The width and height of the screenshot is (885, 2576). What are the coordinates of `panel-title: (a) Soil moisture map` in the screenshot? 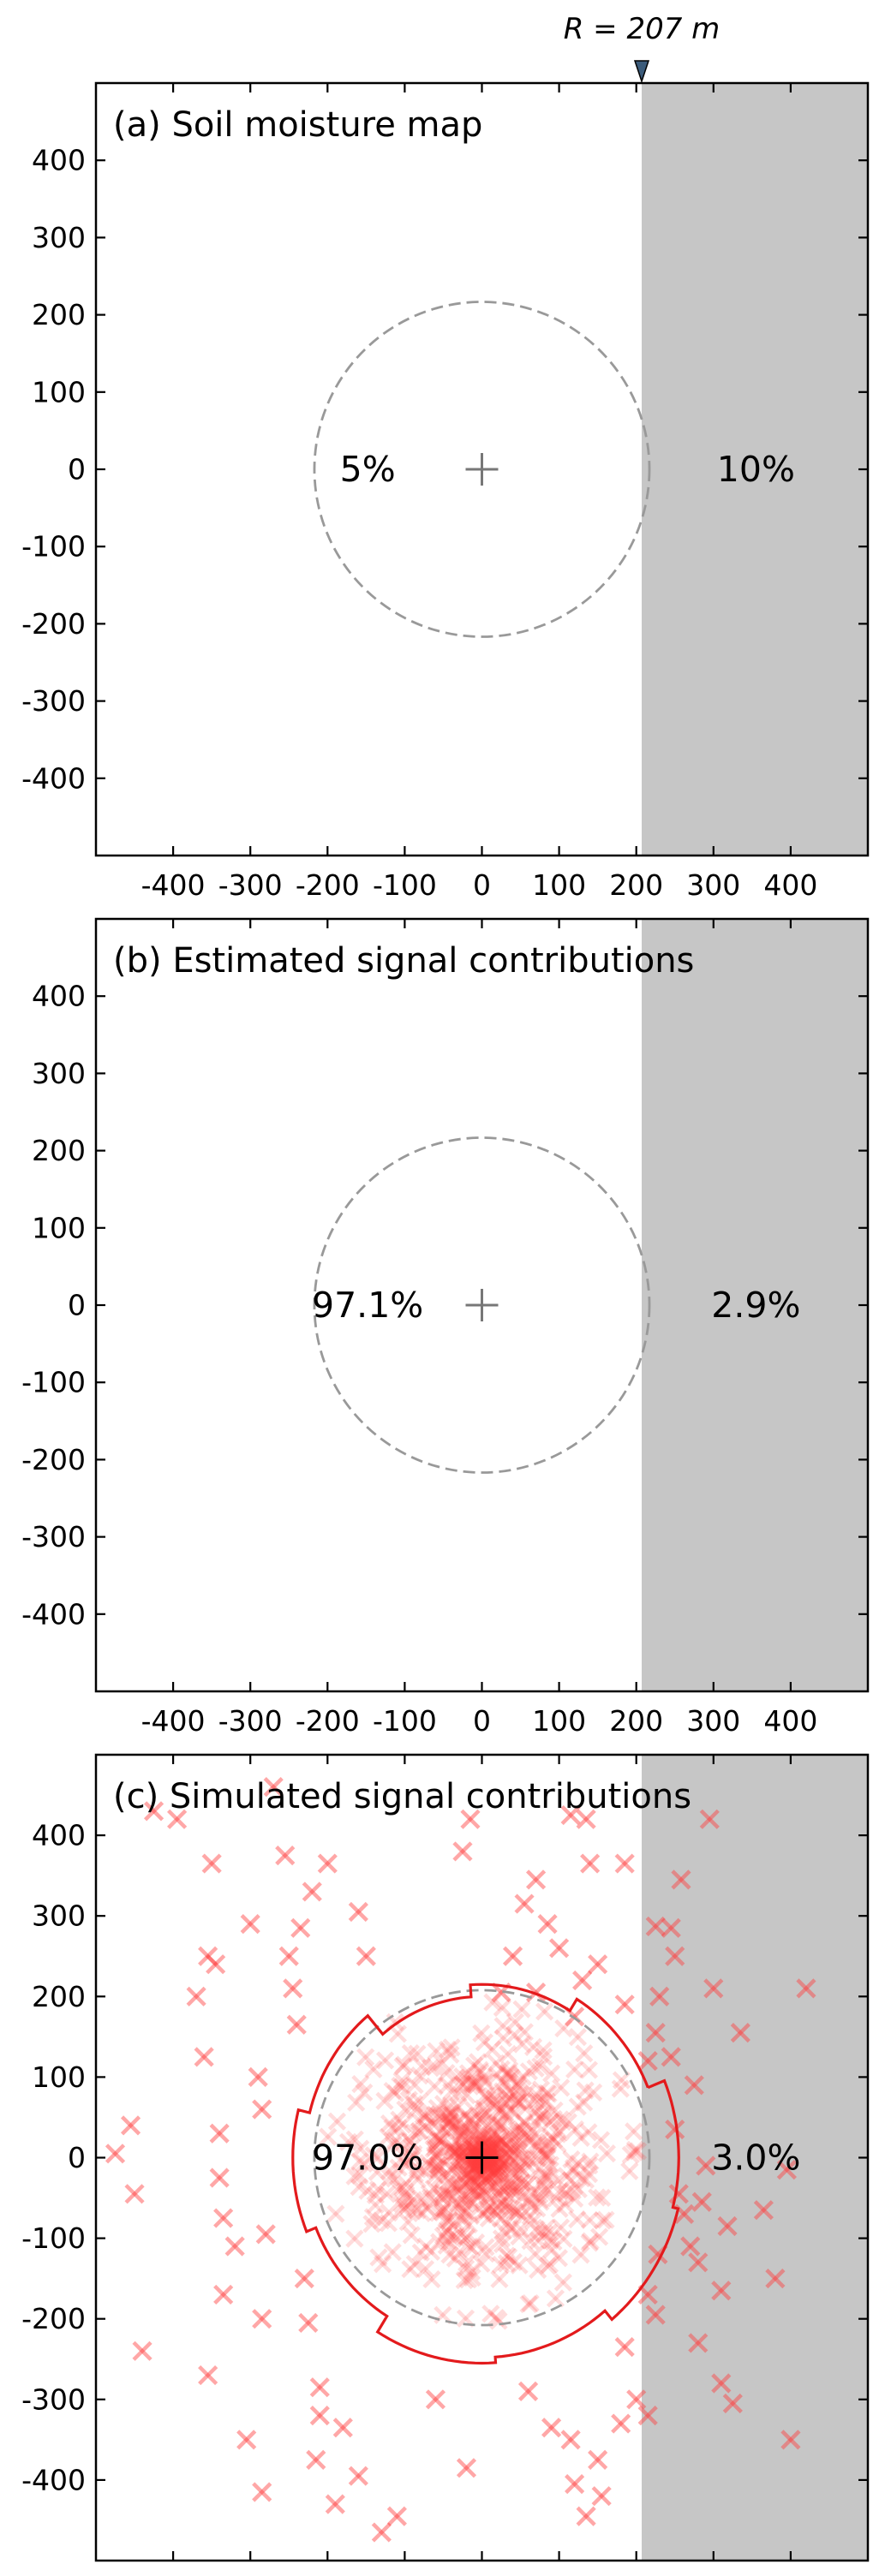 It's located at (298, 125).